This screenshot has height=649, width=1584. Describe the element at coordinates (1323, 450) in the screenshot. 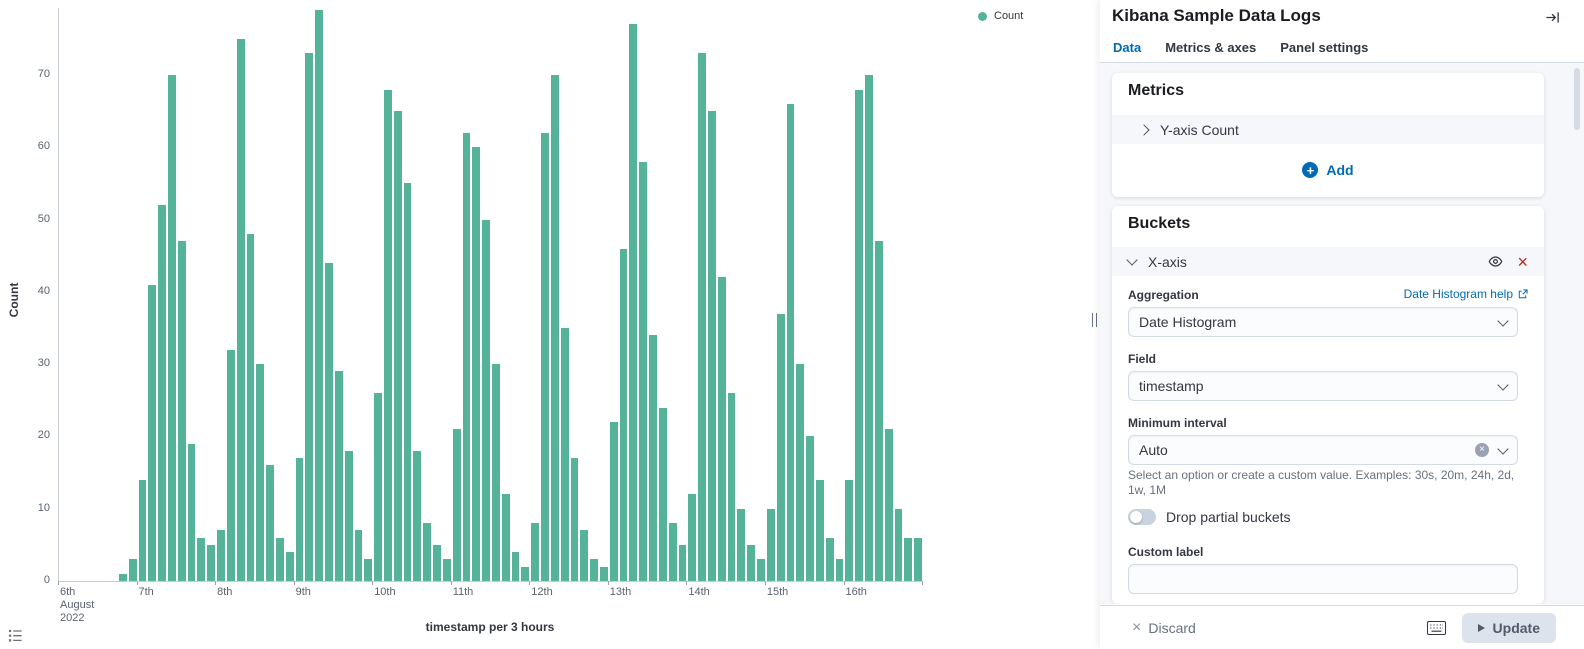

I see `minimum-interval-select: Auto ×` at that location.